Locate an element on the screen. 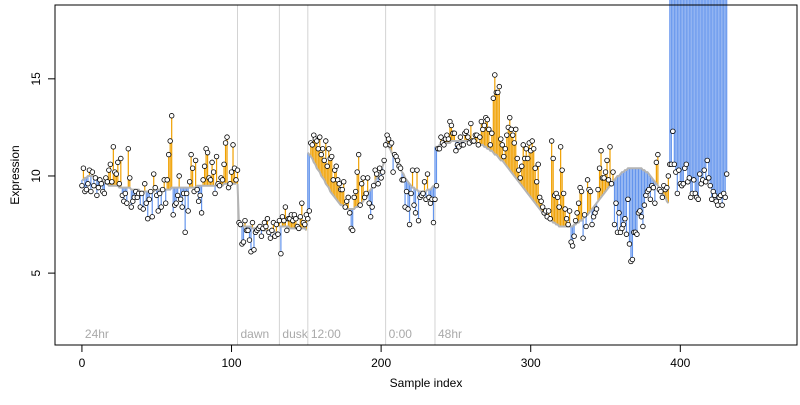 The width and height of the screenshot is (800, 405). y-axis: 5 10 15 is located at coordinates (42, 174).